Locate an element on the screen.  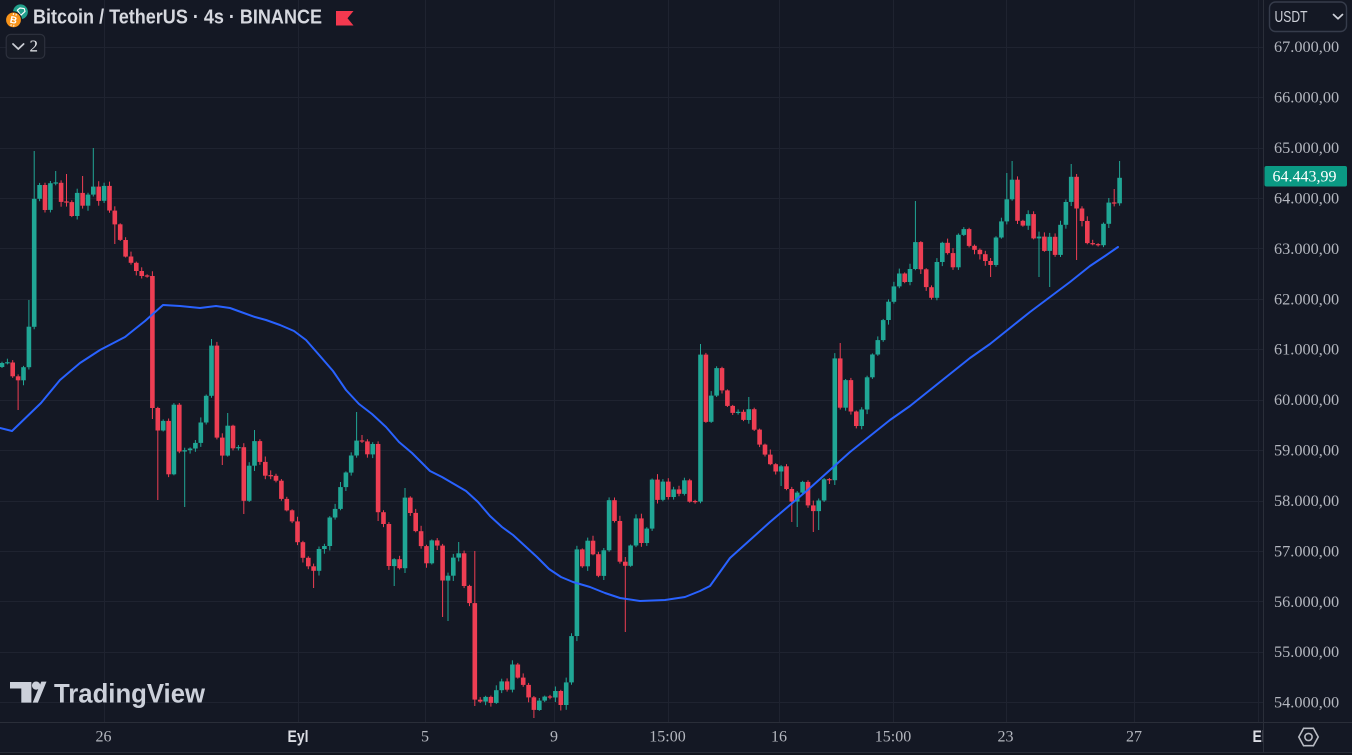
svg-text: 54.000,00 is located at coordinates (1306, 702).